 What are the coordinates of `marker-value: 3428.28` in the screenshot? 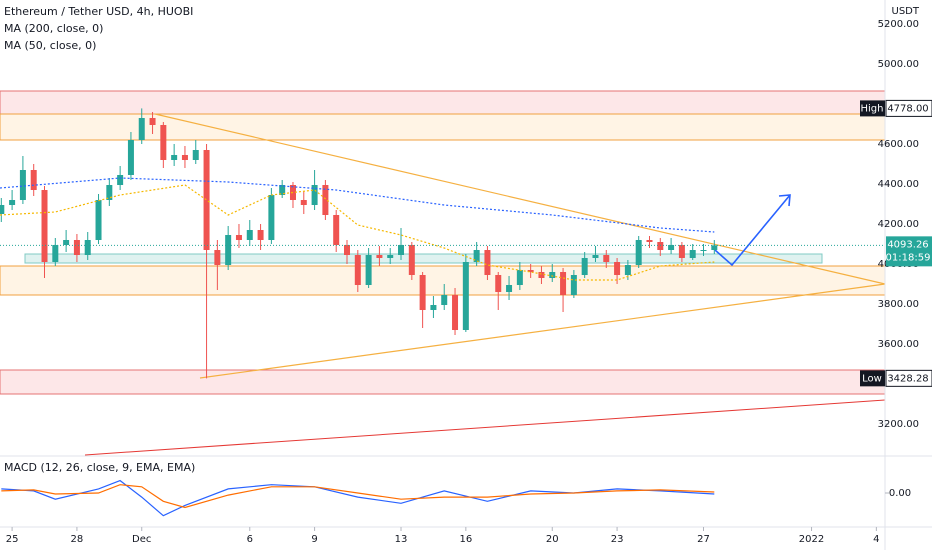 It's located at (907, 378).